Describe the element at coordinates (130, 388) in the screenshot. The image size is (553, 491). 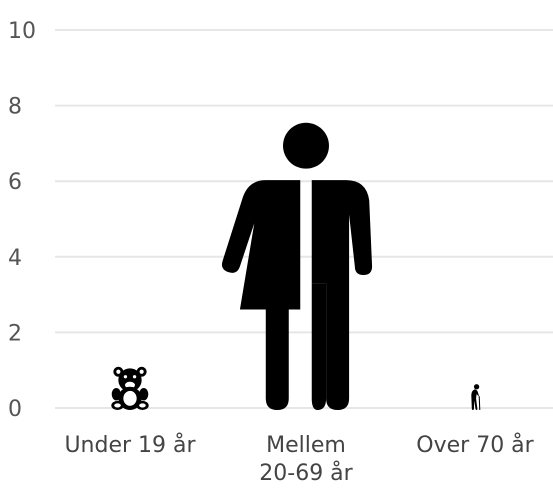
I see `teddy-bear-icon` at that location.